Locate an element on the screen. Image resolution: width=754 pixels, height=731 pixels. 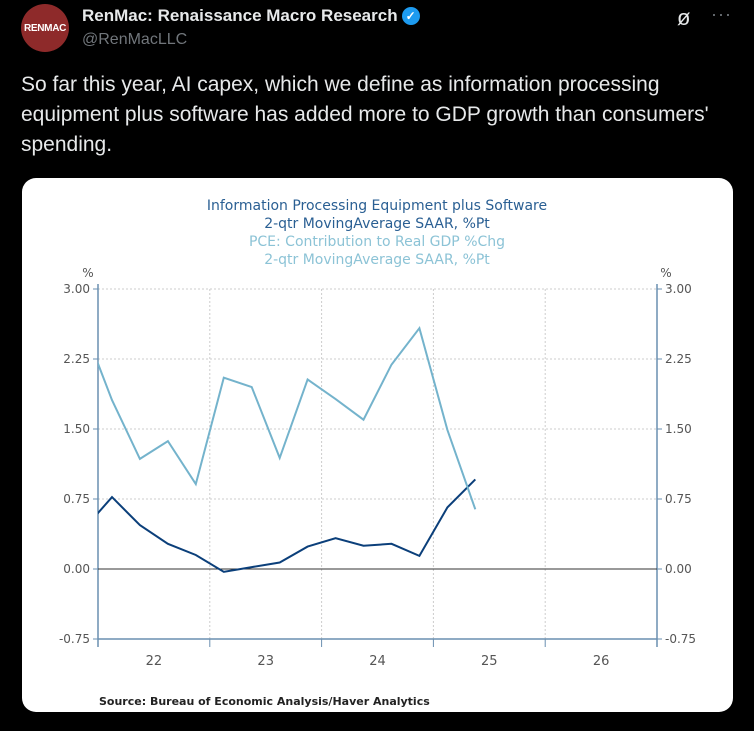
y-tick-label-right: 0.75 is located at coordinates (678, 499).